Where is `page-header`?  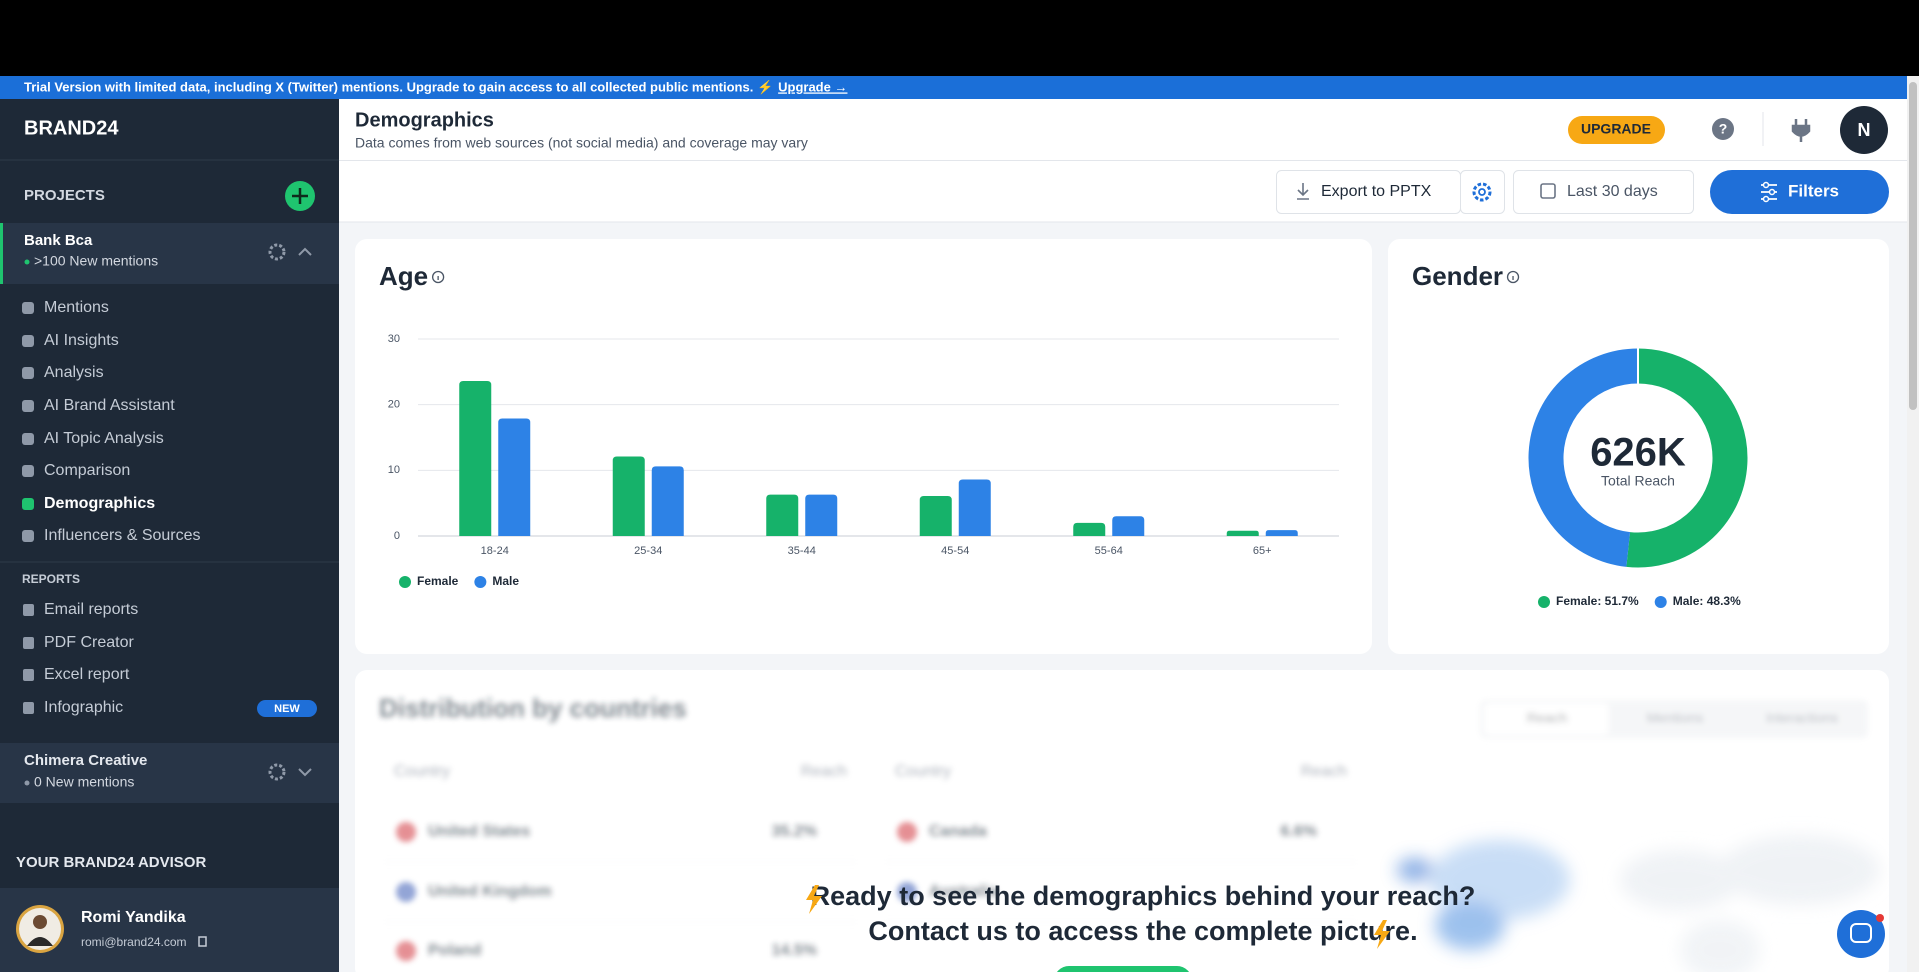 page-header is located at coordinates (1123, 129).